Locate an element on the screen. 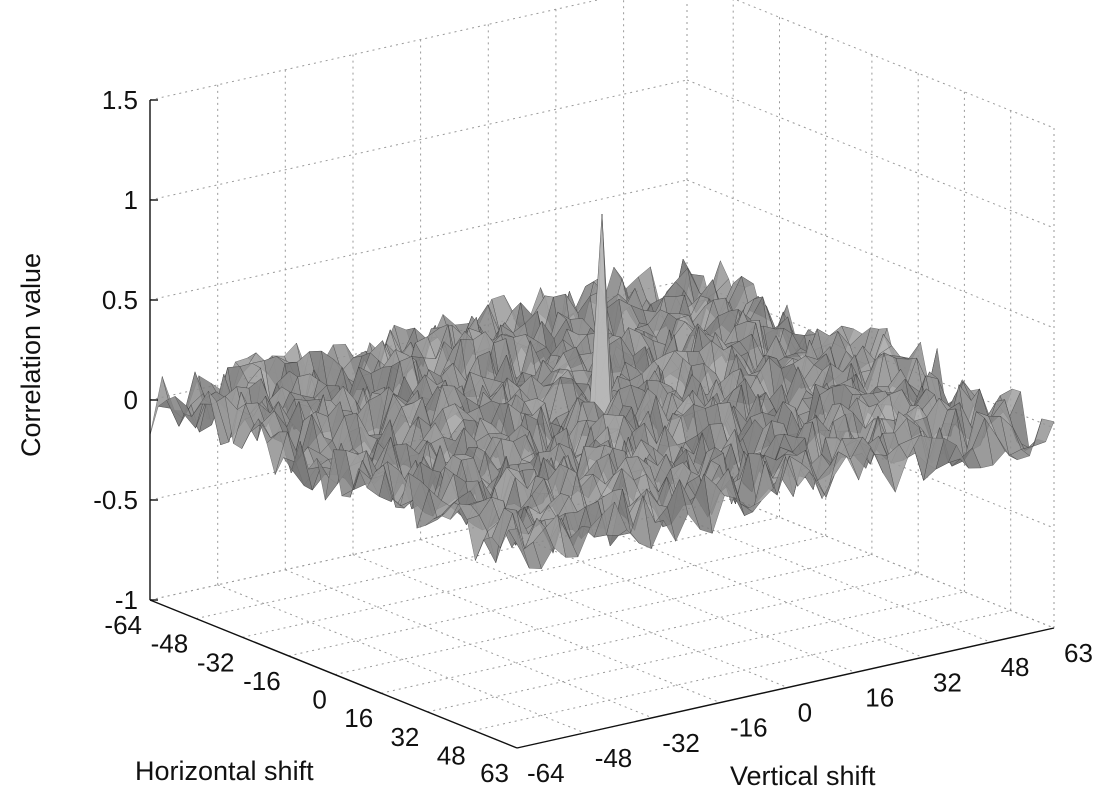  y-axis-line is located at coordinates (785, 688).